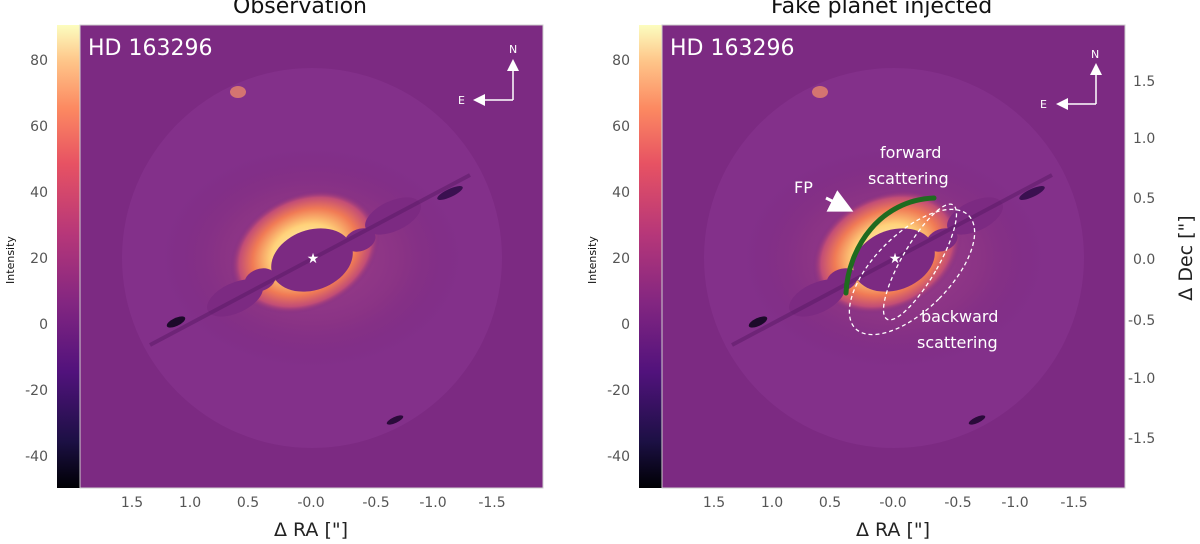  What do you see at coordinates (625, 325) in the screenshot?
I see `right-cbar-tick: 0` at bounding box center [625, 325].